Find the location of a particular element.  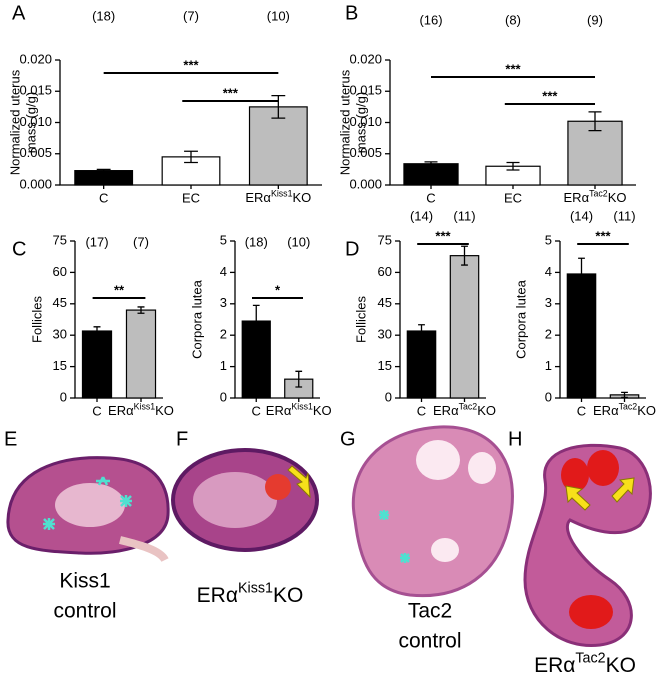

y-tick-label: 0.020 is located at coordinates (365, 58).